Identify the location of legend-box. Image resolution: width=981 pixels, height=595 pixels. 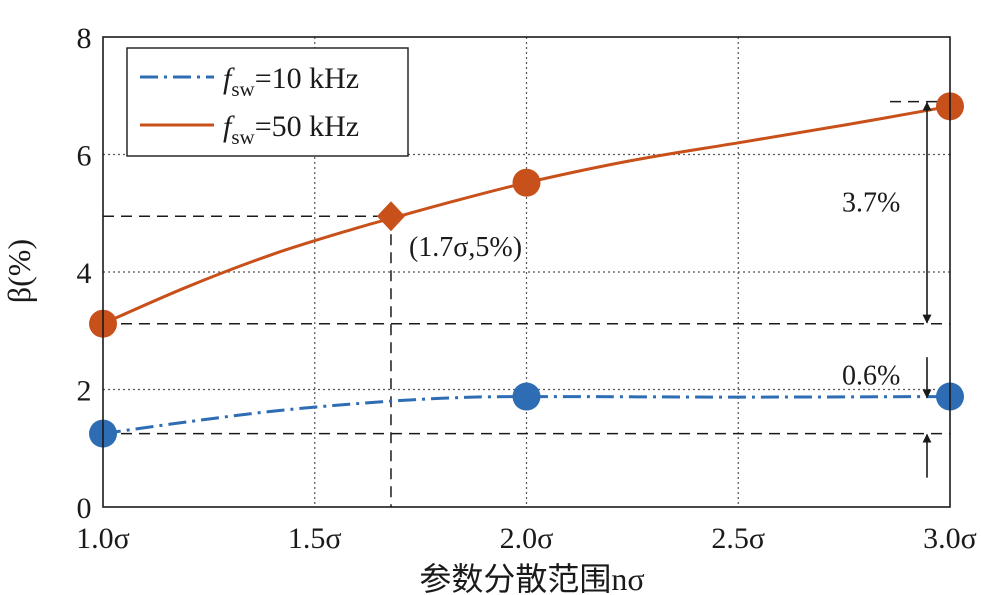
(267, 102).